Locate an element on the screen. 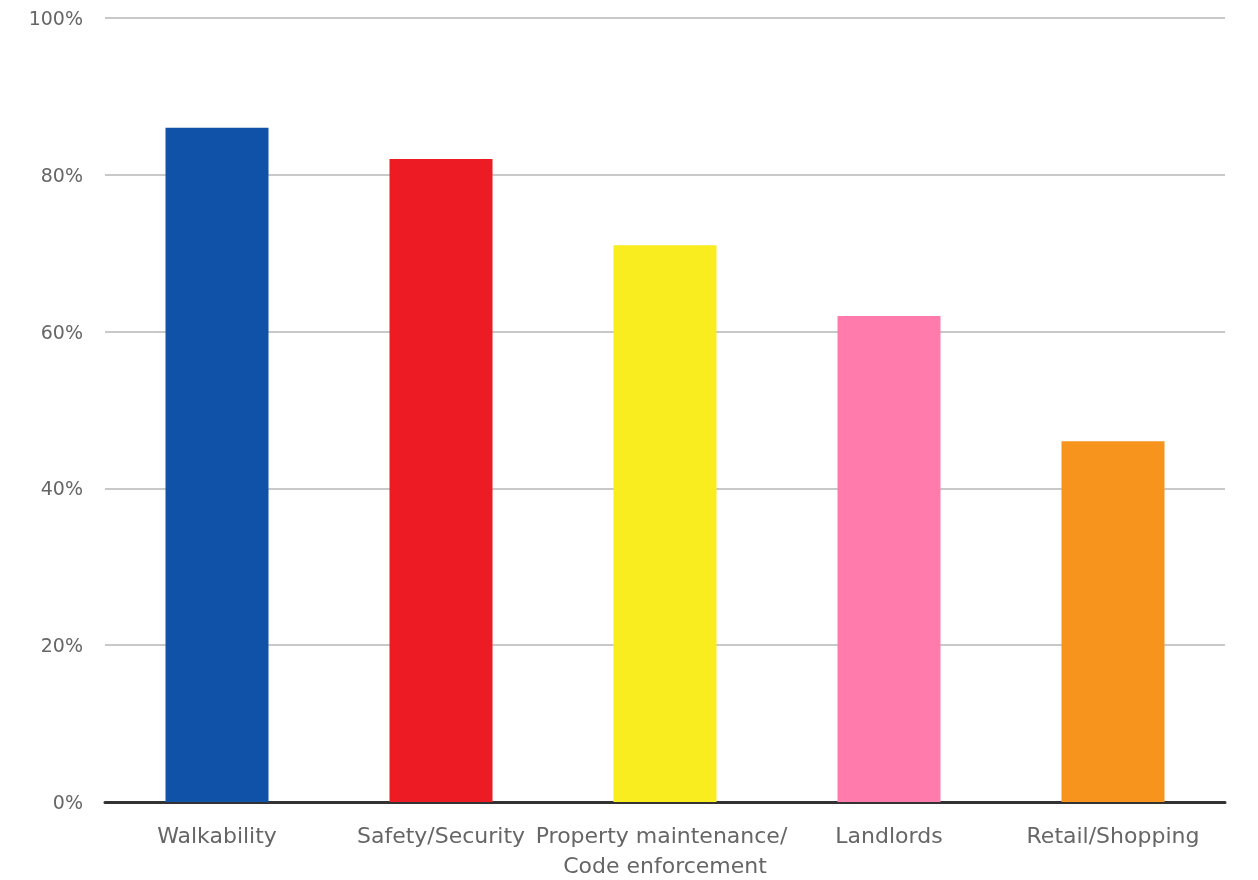  y-tick-label: 80% is located at coordinates (61, 174).